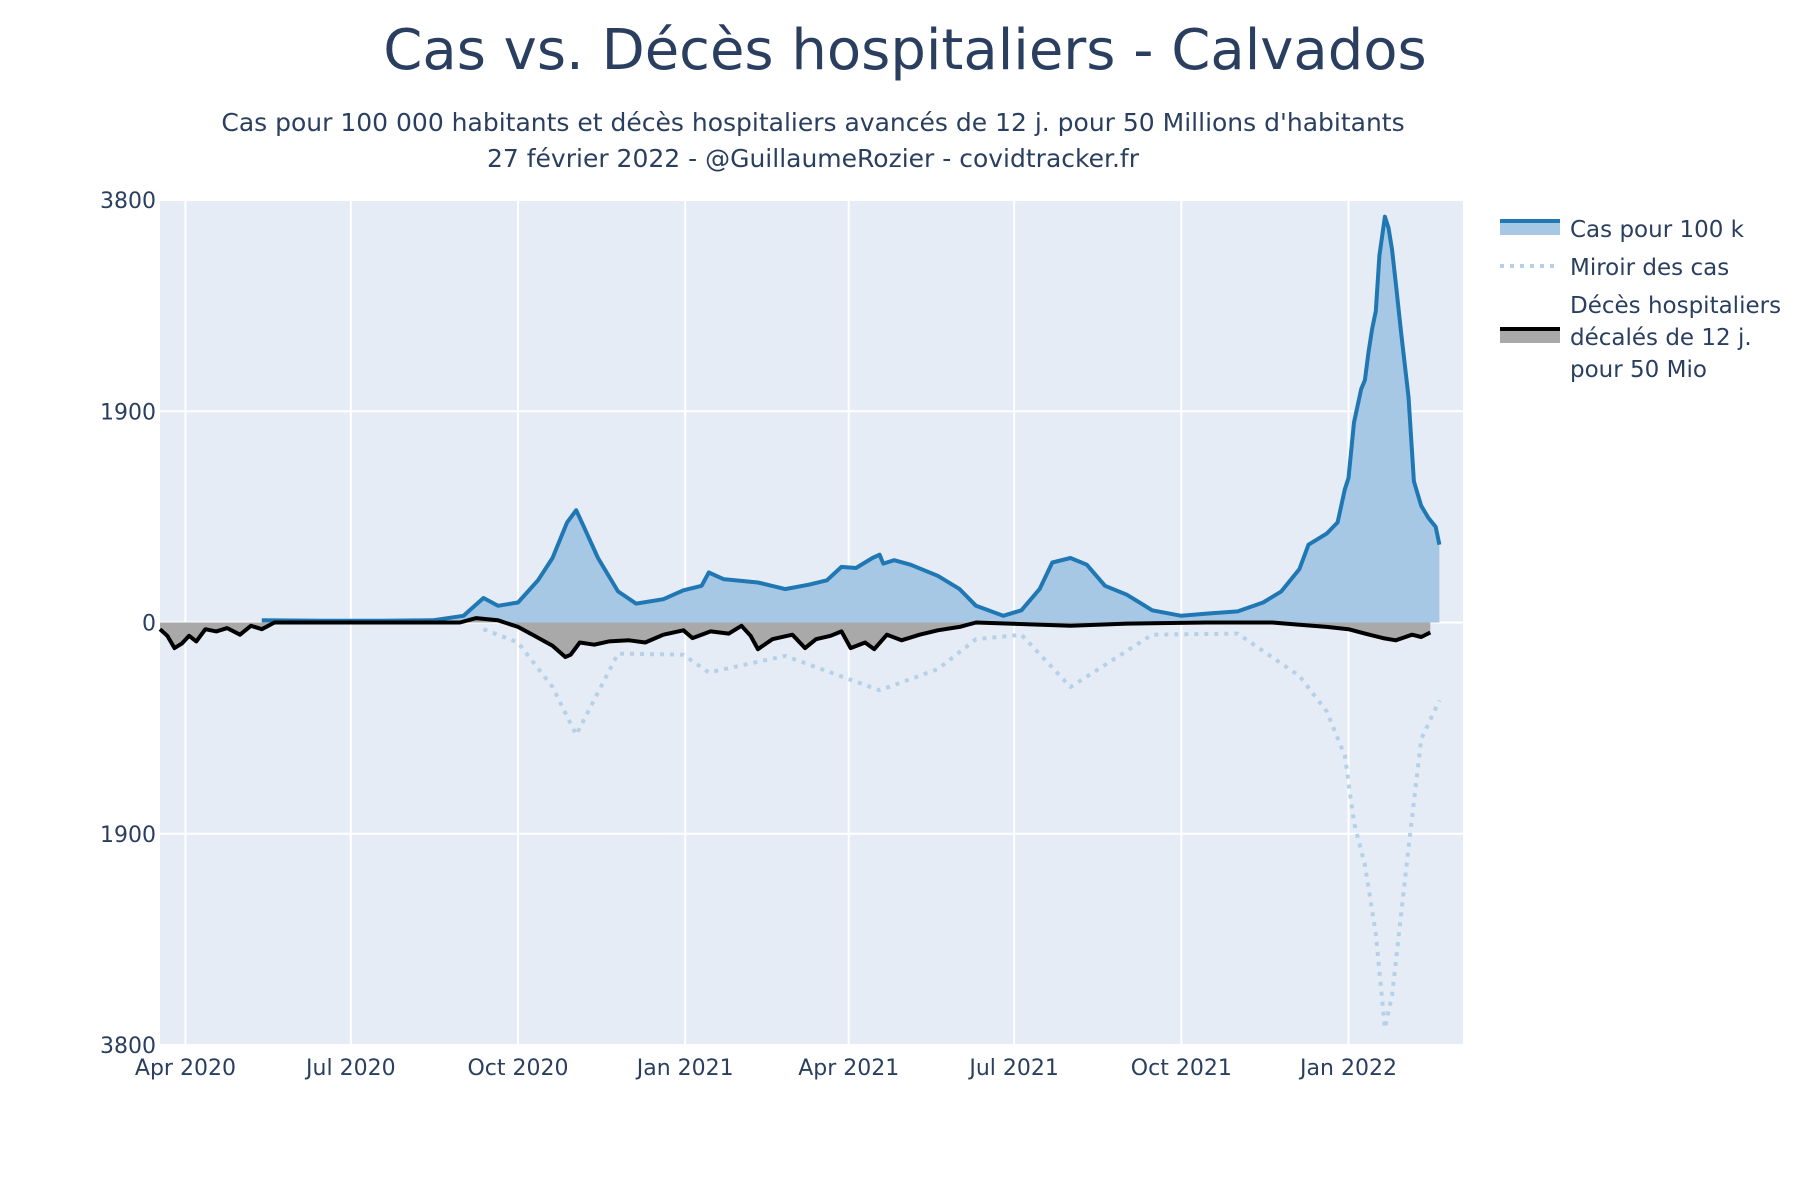 The image size is (1800, 1200). What do you see at coordinates (848, 1068) in the screenshot?
I see `x-tick-label: Apr 2021` at bounding box center [848, 1068].